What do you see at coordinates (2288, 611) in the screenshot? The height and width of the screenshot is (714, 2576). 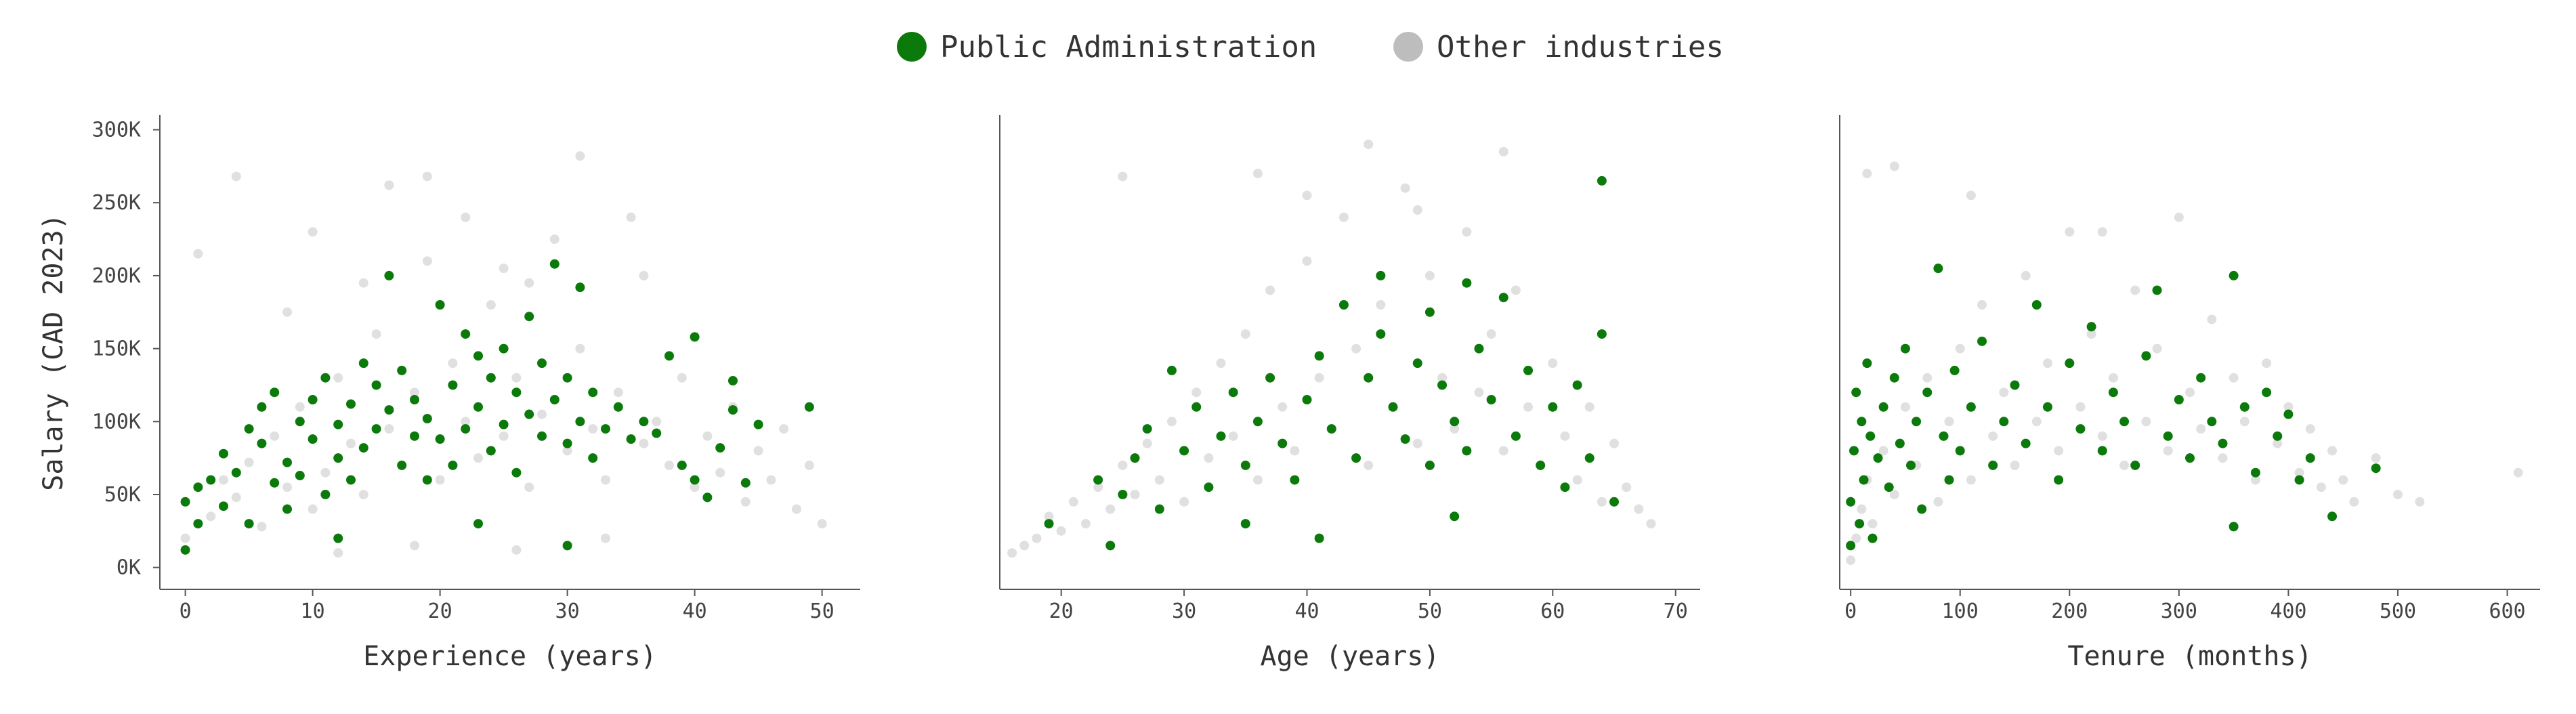 I see `x-tick-label: 400` at bounding box center [2288, 611].